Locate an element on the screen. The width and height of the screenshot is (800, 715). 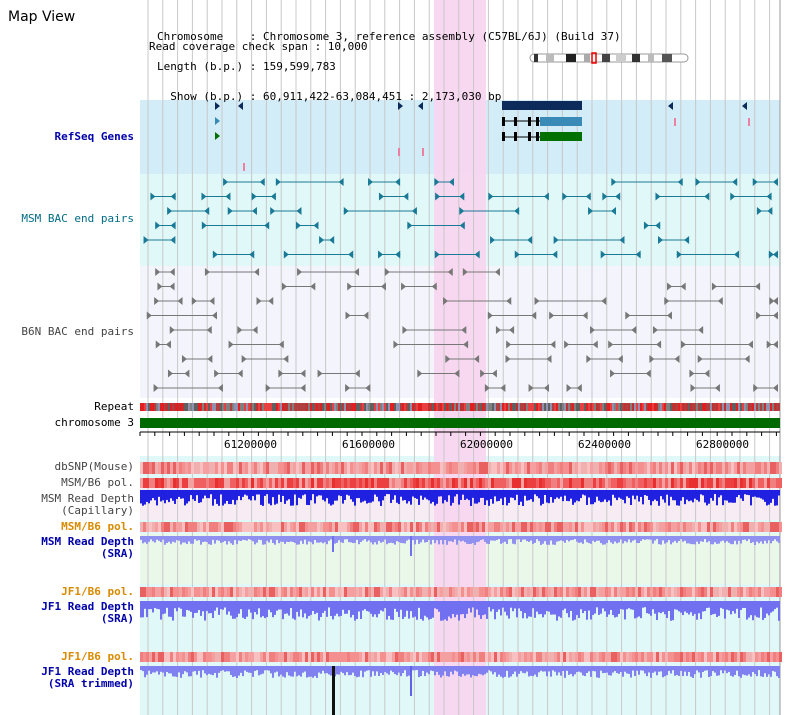
gene-exon is located at coordinates (515, 136).